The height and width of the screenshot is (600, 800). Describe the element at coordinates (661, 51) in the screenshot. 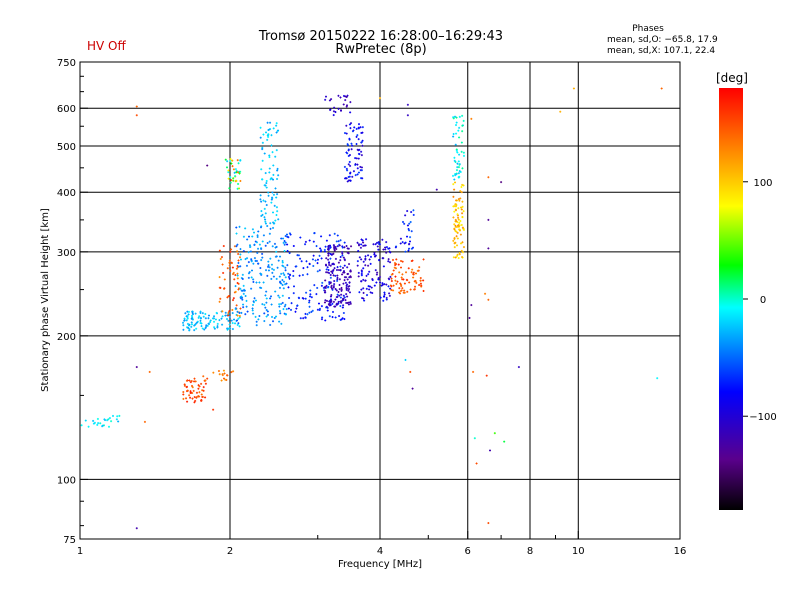

I see `stats-x-mode: mean, sd,X: 107.1, 22.4` at that location.